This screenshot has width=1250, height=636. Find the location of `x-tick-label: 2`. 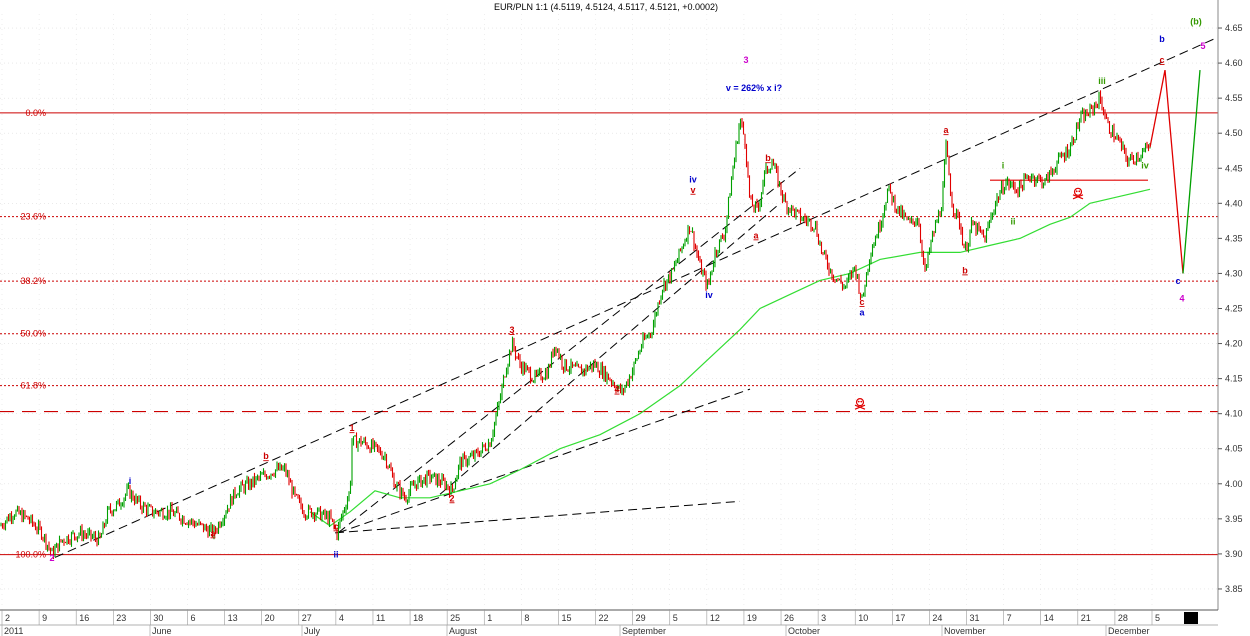

x-tick-label: 2 is located at coordinates (7, 618).